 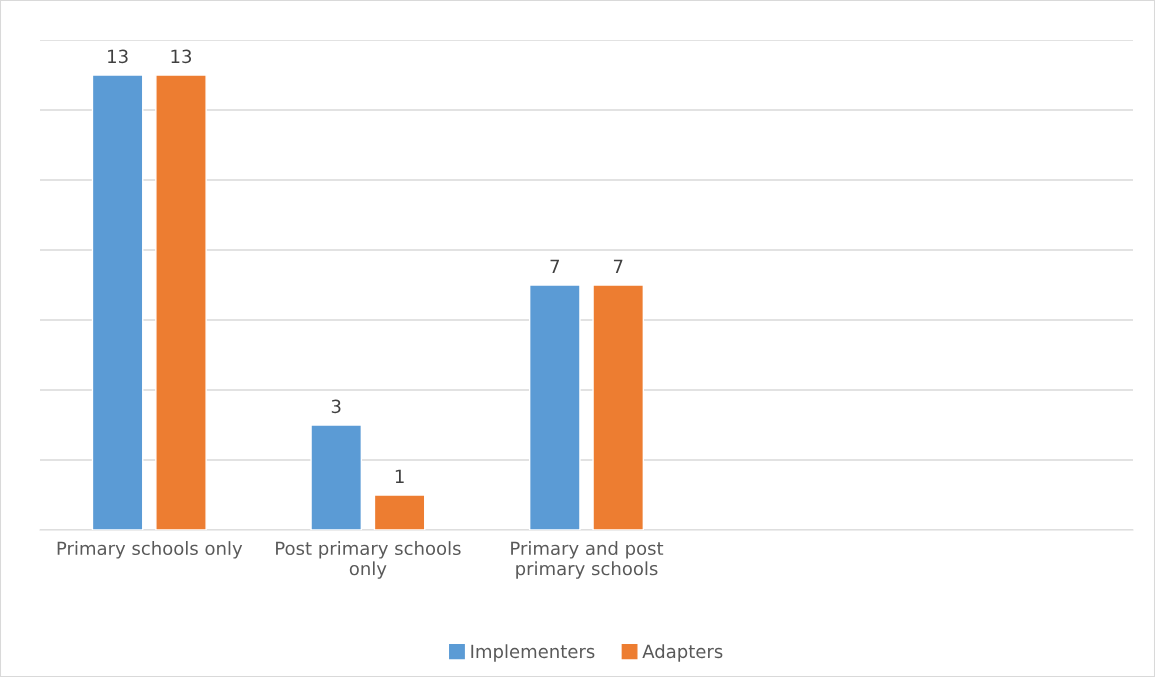 I want to click on x-tick-label: Primary schools only, so click(x=150, y=550).